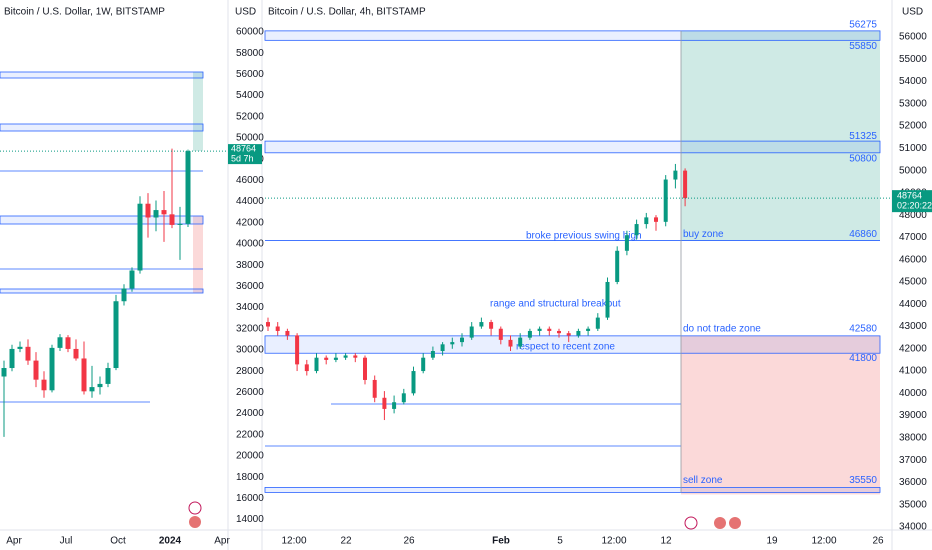 Image resolution: width=932 pixels, height=550 pixels. What do you see at coordinates (912, 12) in the screenshot?
I see `right-axis-unit: USD` at bounding box center [912, 12].